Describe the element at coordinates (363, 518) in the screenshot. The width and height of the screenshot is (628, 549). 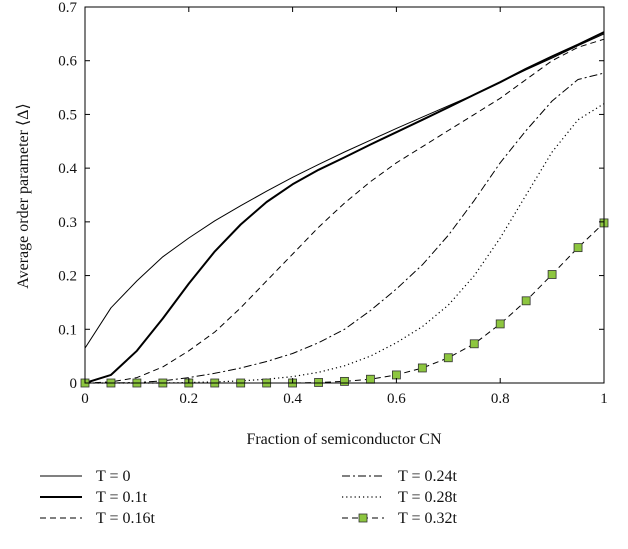
I see `legend-marker` at that location.